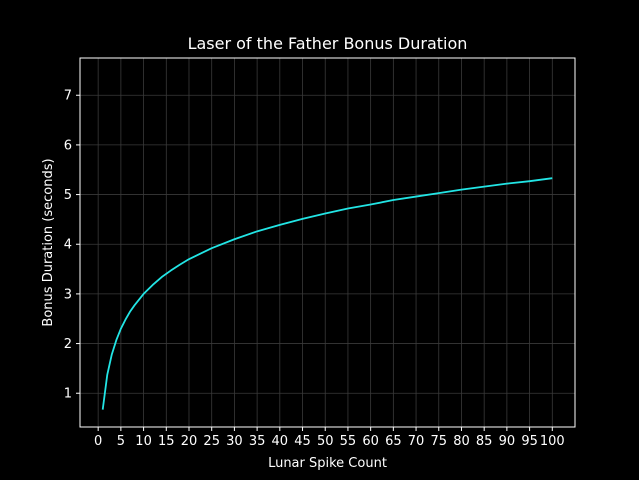 This screenshot has width=639, height=480. What do you see at coordinates (98, 441) in the screenshot?
I see `x-tick-label: 0` at bounding box center [98, 441].